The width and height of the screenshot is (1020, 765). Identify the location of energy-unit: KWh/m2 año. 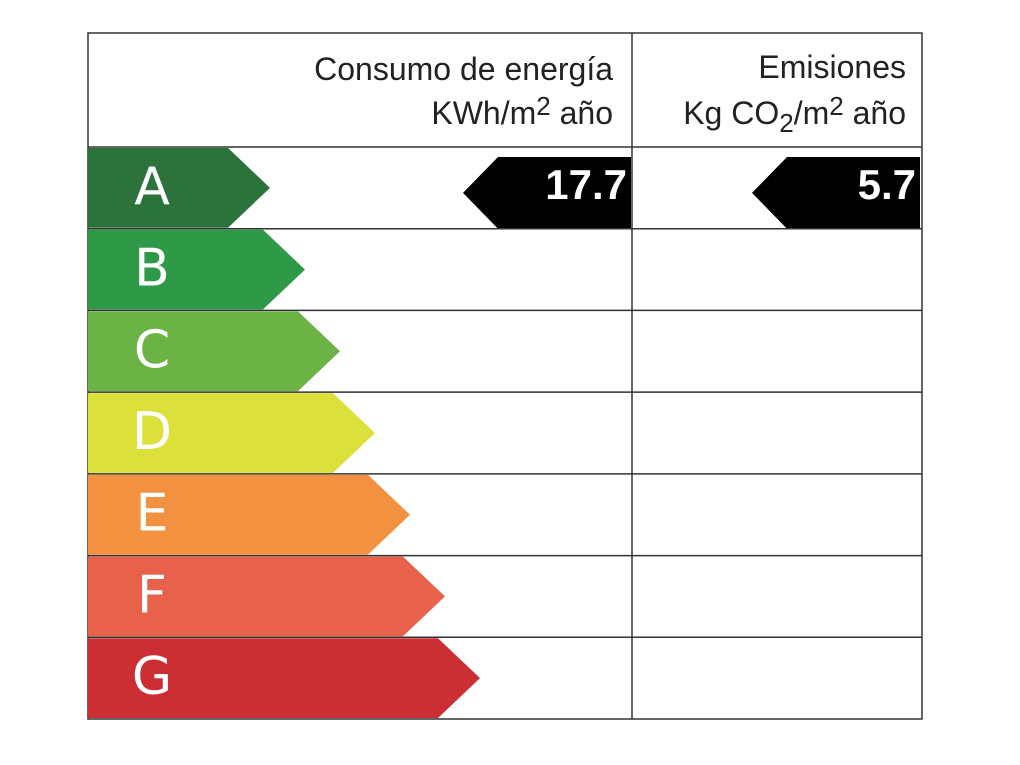
(522, 111).